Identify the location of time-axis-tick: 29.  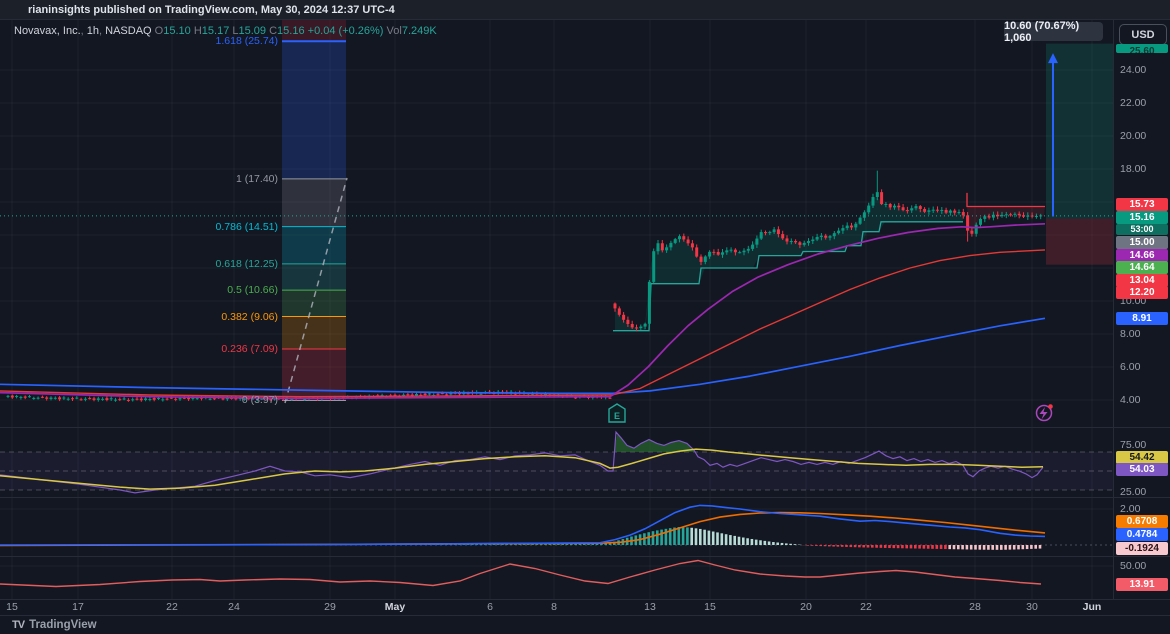
(330, 607).